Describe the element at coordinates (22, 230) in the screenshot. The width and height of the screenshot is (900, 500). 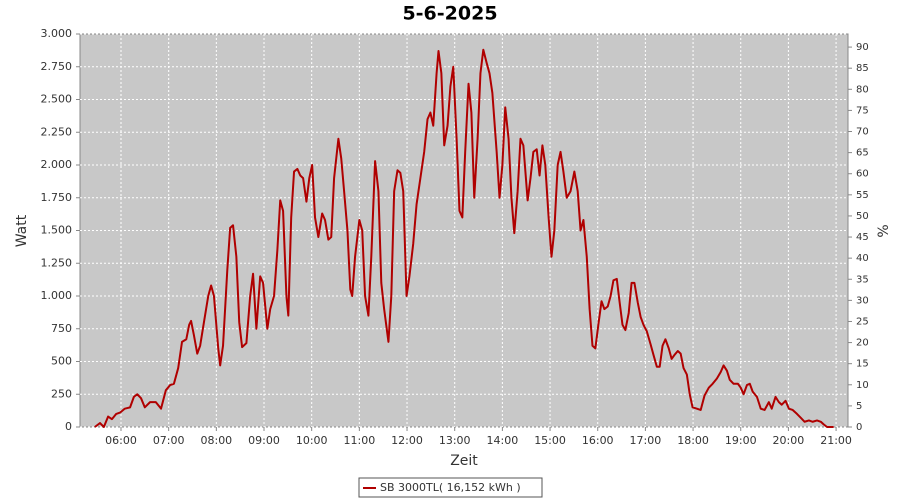
I see `y-axis-label: Watt` at that location.